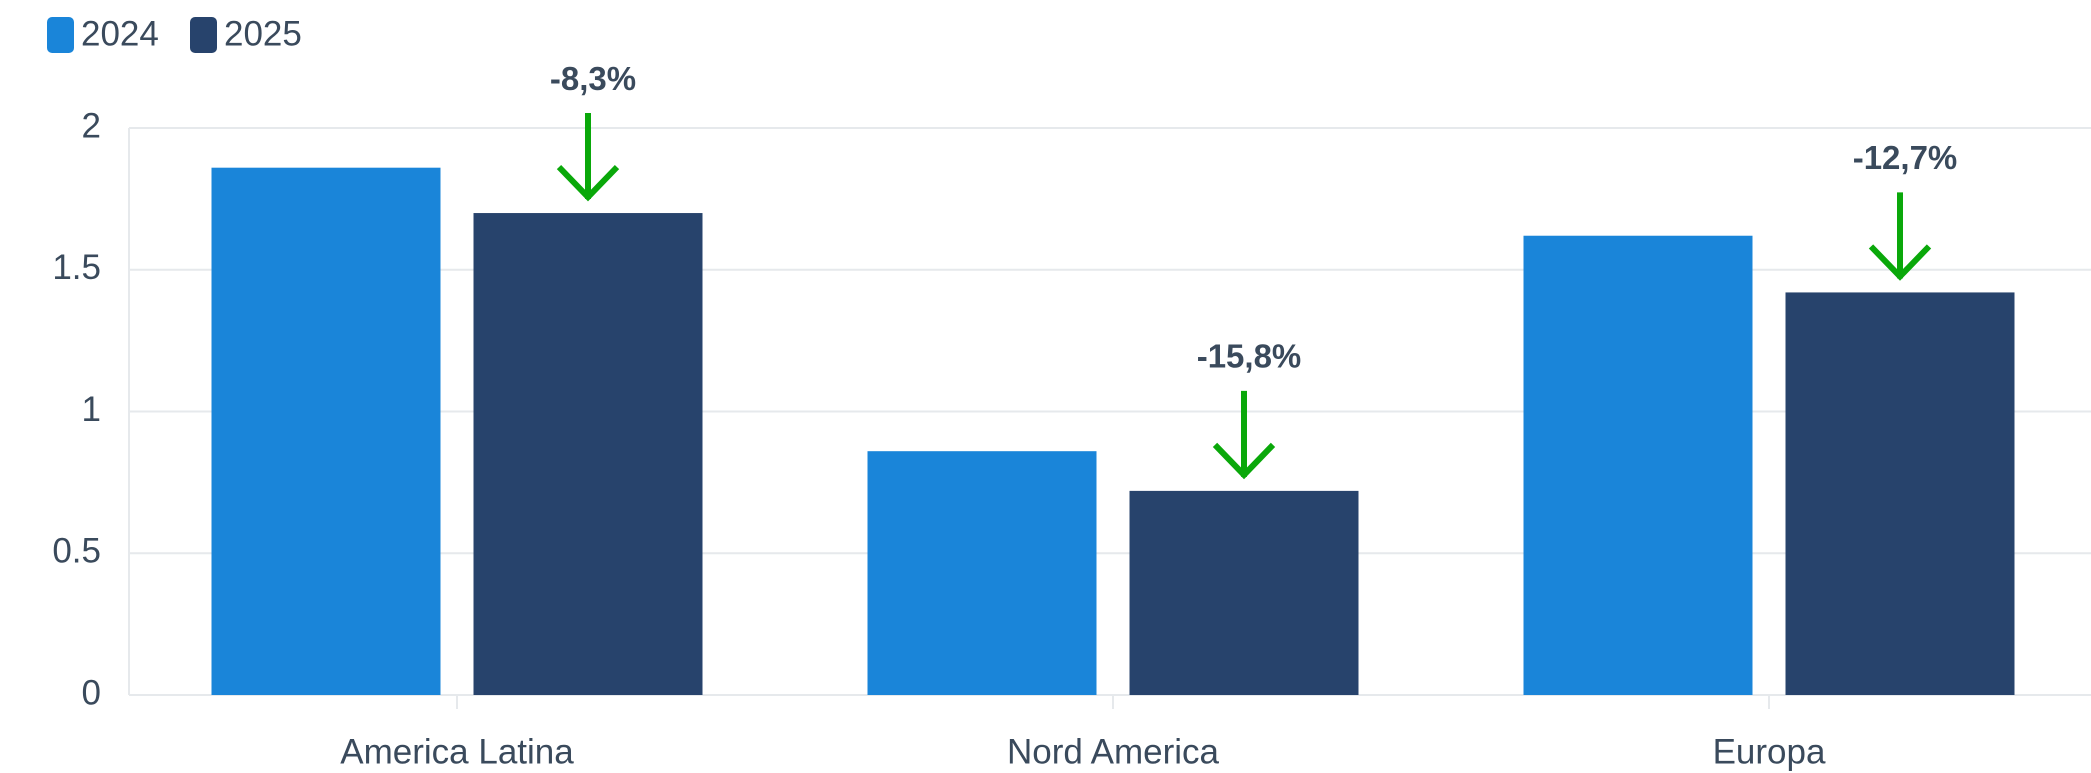 Image resolution: width=2091 pixels, height=773 pixels. Describe the element at coordinates (1905, 157) in the screenshot. I see `annotation: -12,7%` at that location.